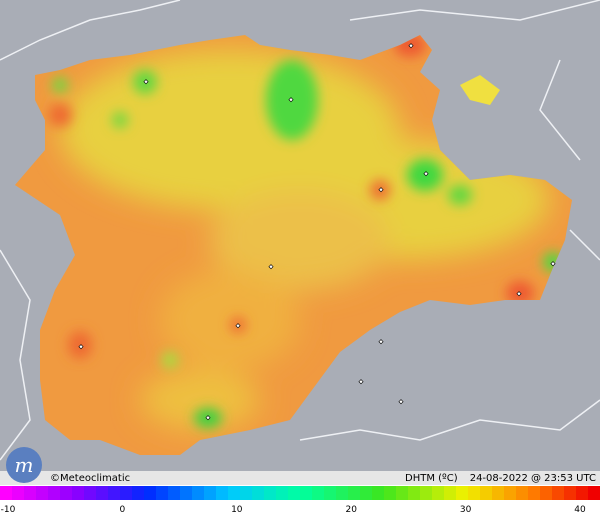  What do you see at coordinates (237, 510) in the screenshot?
I see `scale-tick-label: 10` at bounding box center [237, 510].